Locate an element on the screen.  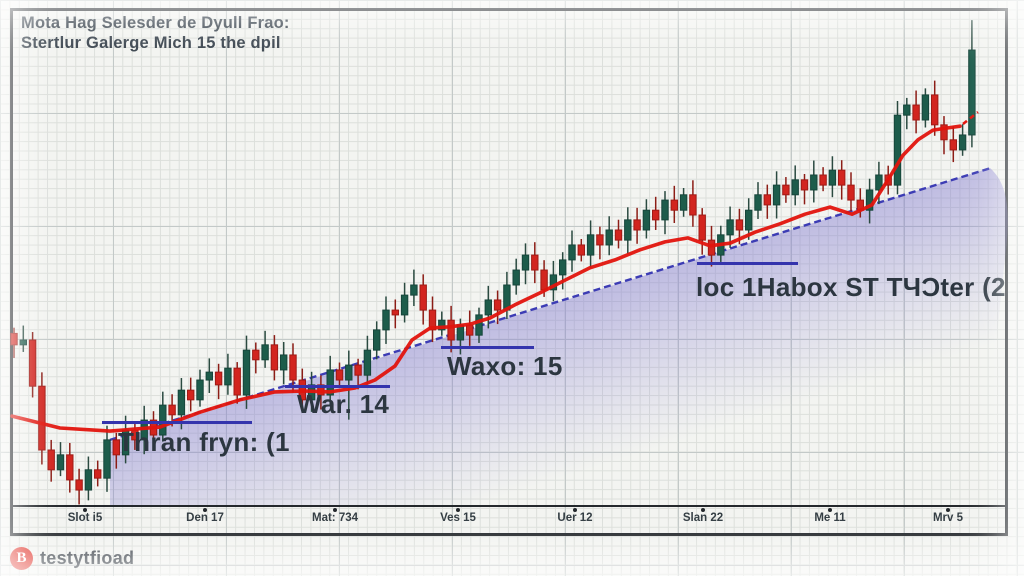
x-axis-label: Uer 12 is located at coordinates (575, 518).